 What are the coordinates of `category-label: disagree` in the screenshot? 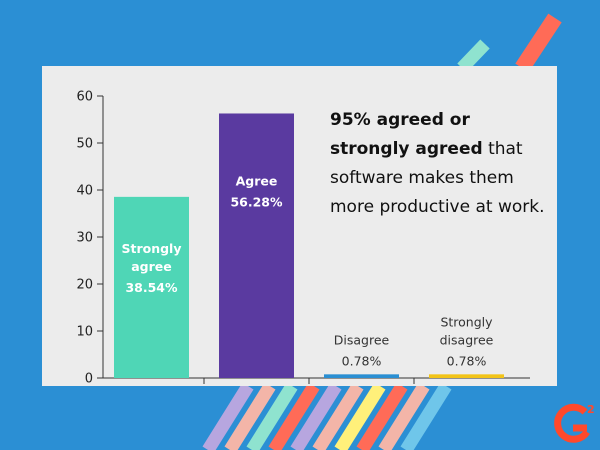 It's located at (467, 339).